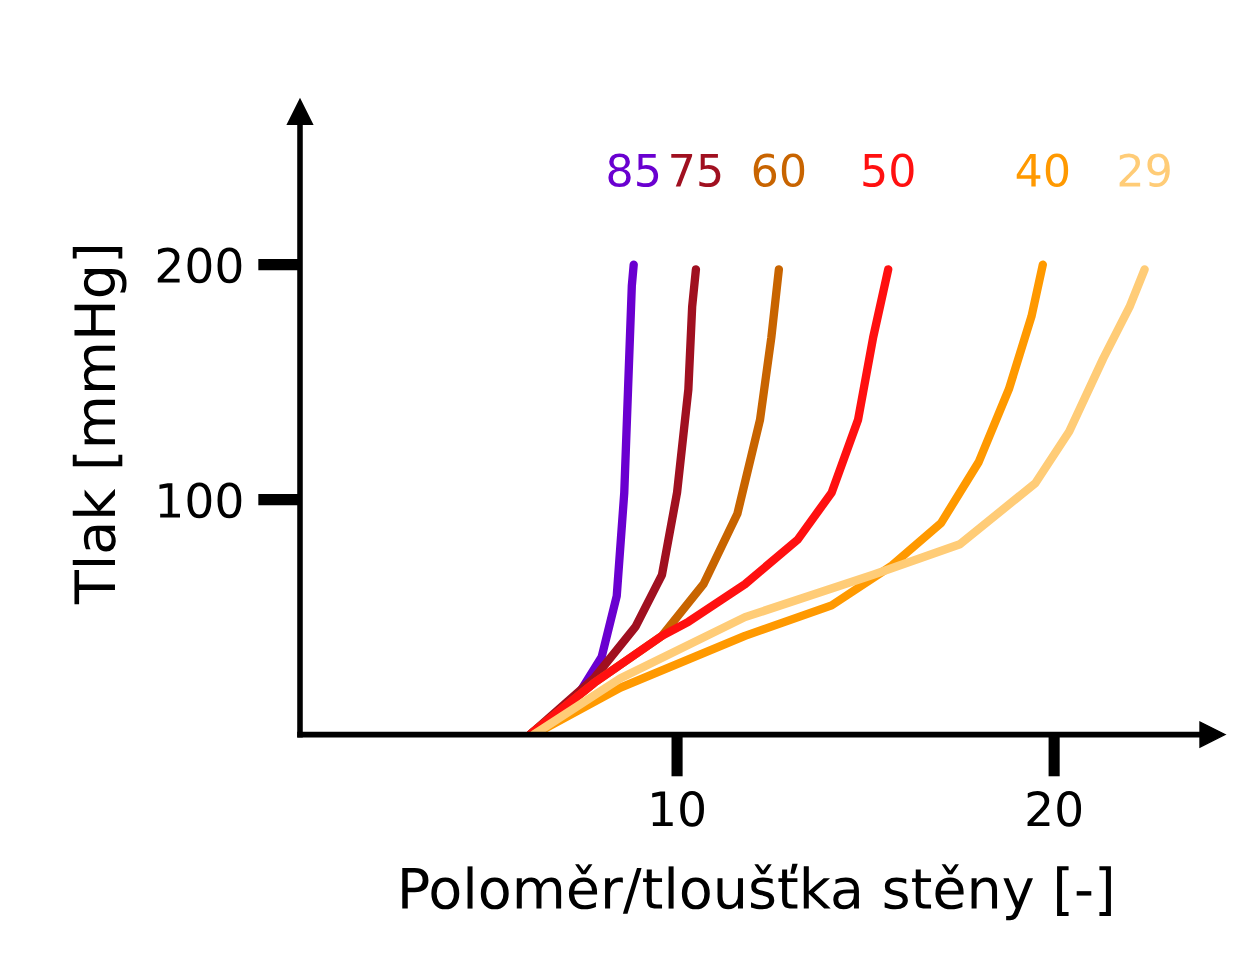  Describe the element at coordinates (696, 171) in the screenshot. I see `series-label: 75` at that location.